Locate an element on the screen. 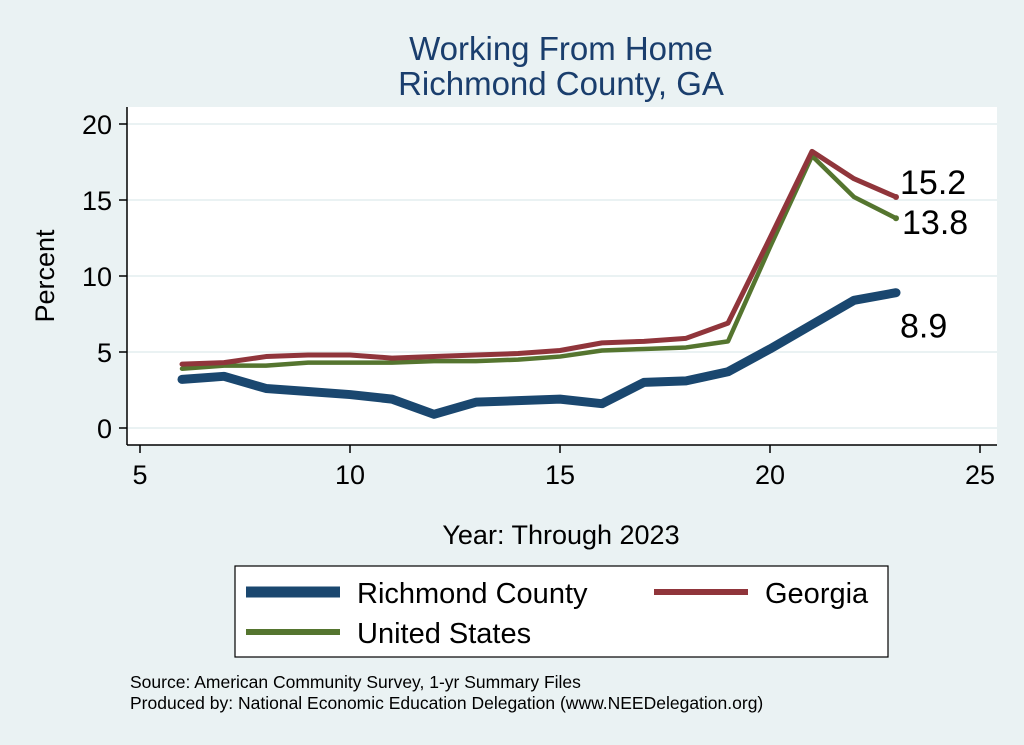  end-label-georgia: 15.2 is located at coordinates (933, 183).